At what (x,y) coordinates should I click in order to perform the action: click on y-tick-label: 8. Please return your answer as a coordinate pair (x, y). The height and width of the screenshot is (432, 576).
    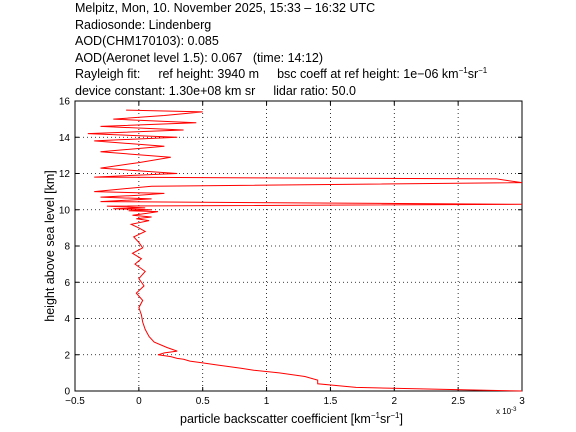
    Looking at the image, I should click on (67, 247).